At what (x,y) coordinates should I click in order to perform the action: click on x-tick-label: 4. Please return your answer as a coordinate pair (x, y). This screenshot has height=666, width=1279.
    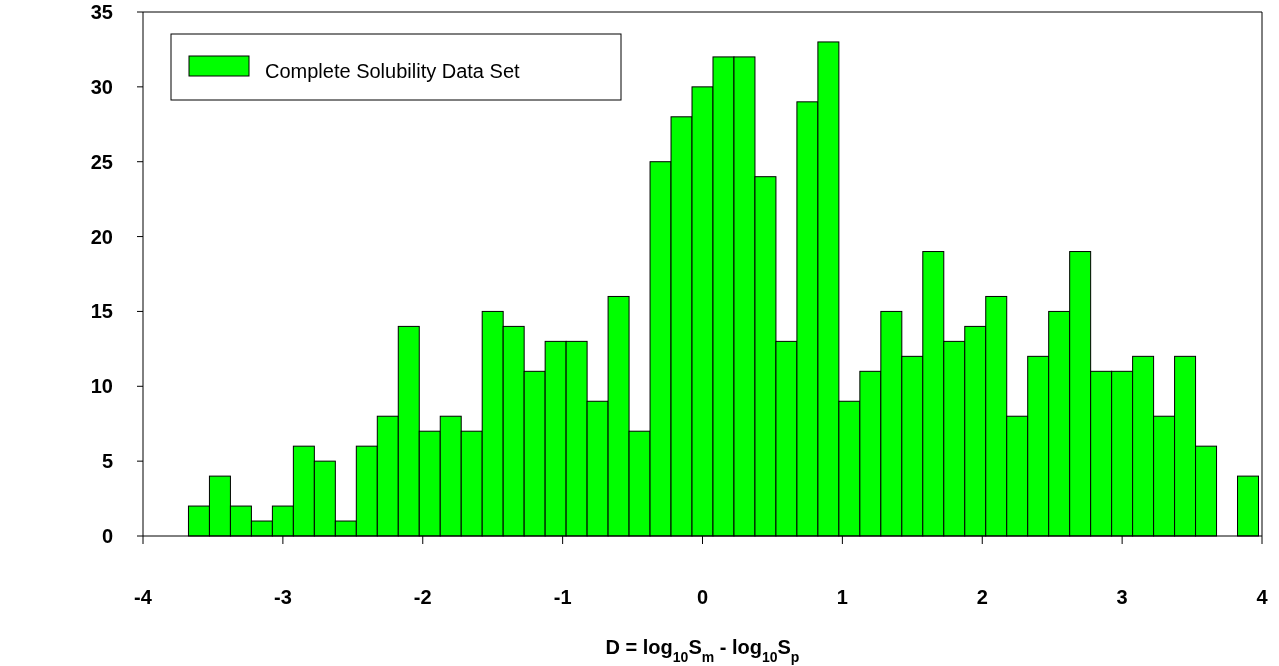
    Looking at the image, I should click on (1262, 597).